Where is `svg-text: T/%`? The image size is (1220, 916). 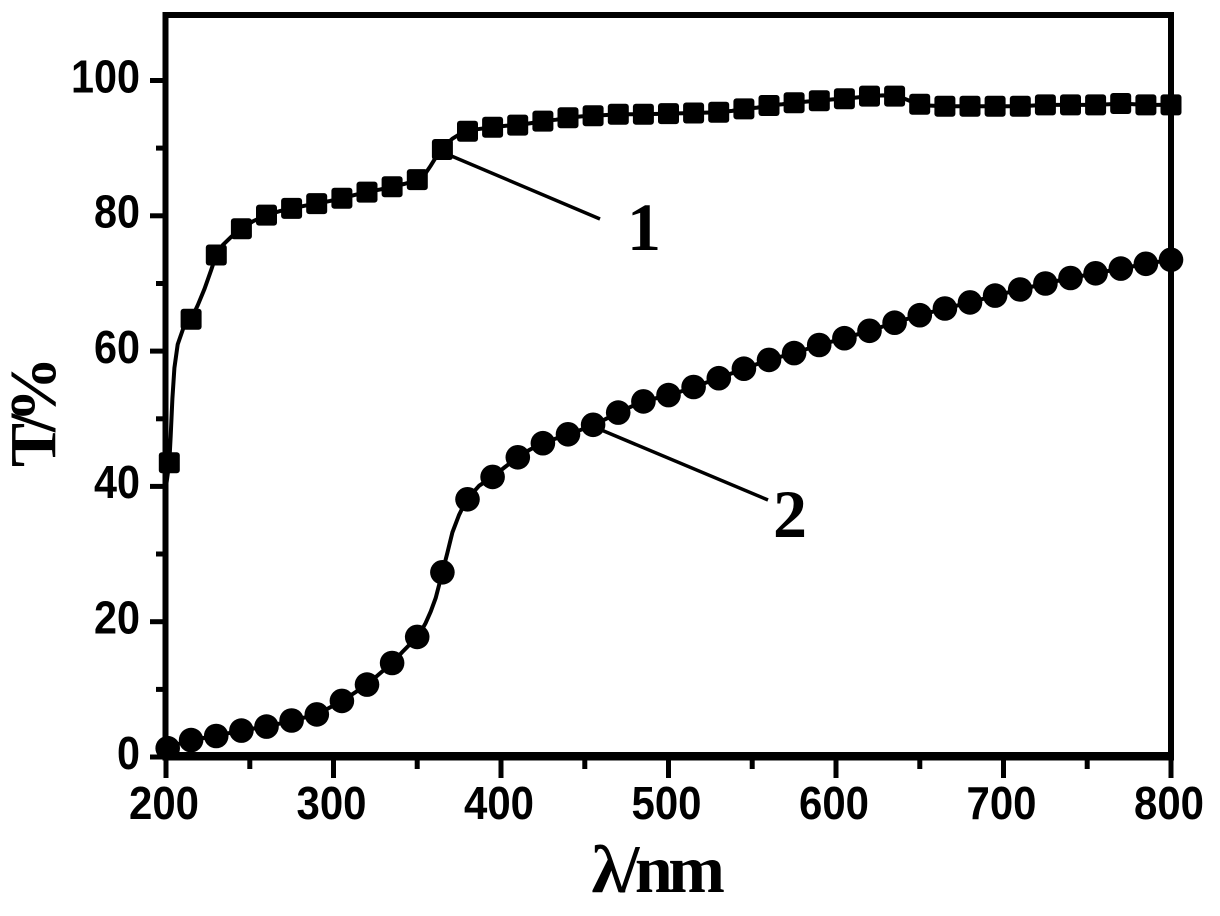
svg-text: T/% is located at coordinates (35, 415).